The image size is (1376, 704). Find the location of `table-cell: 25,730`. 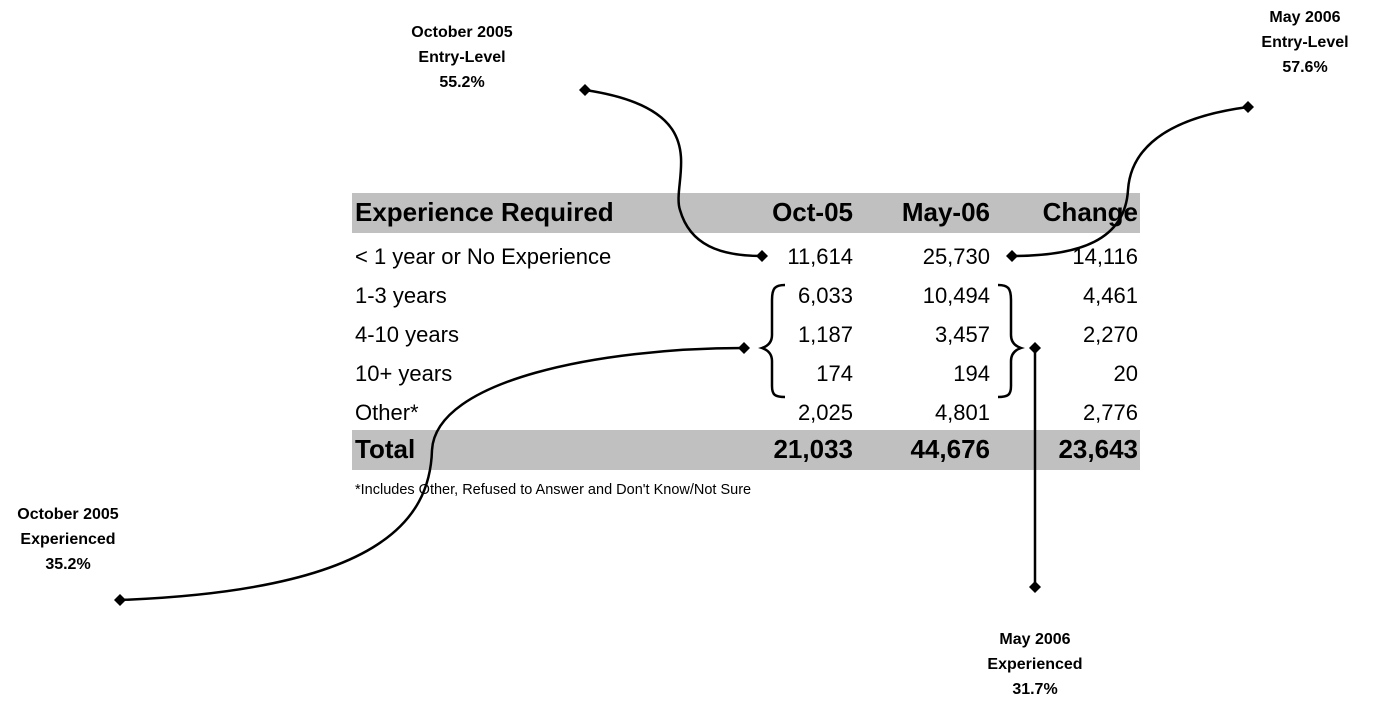

table-cell: 25,730 is located at coordinates (956, 256).